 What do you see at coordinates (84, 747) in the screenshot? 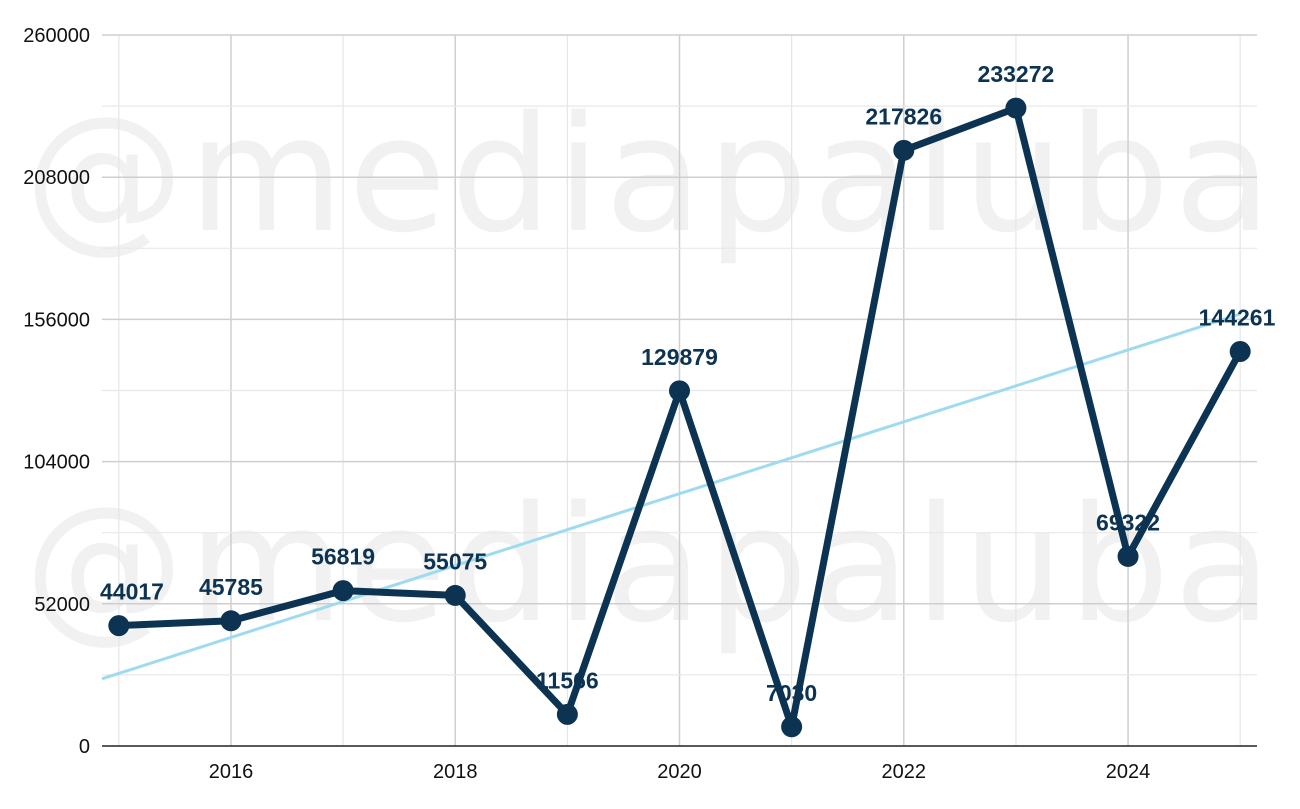
I see `y-tick-label: 0` at bounding box center [84, 747].